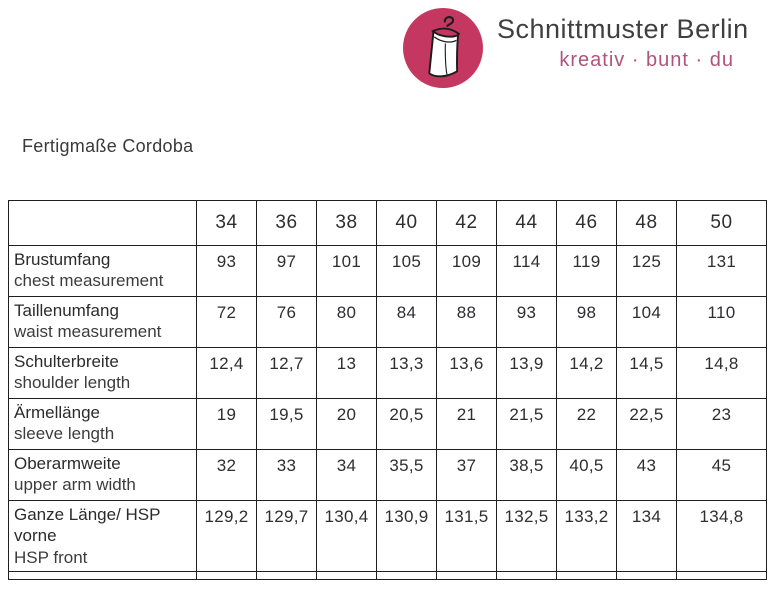  I want to click on brand-tagline: kreativ · bunt · du, so click(646, 60).